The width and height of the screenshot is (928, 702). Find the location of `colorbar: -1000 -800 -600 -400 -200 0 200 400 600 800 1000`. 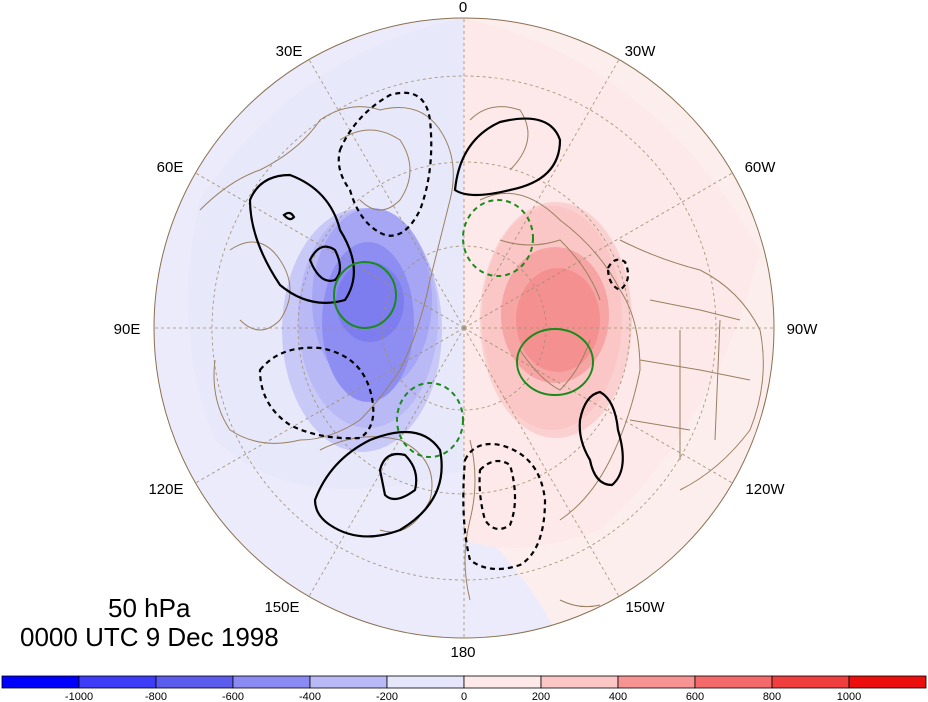

colorbar: -1000 -800 -600 -400 -200 0 200 400 600 800 1000 is located at coordinates (464, 688).